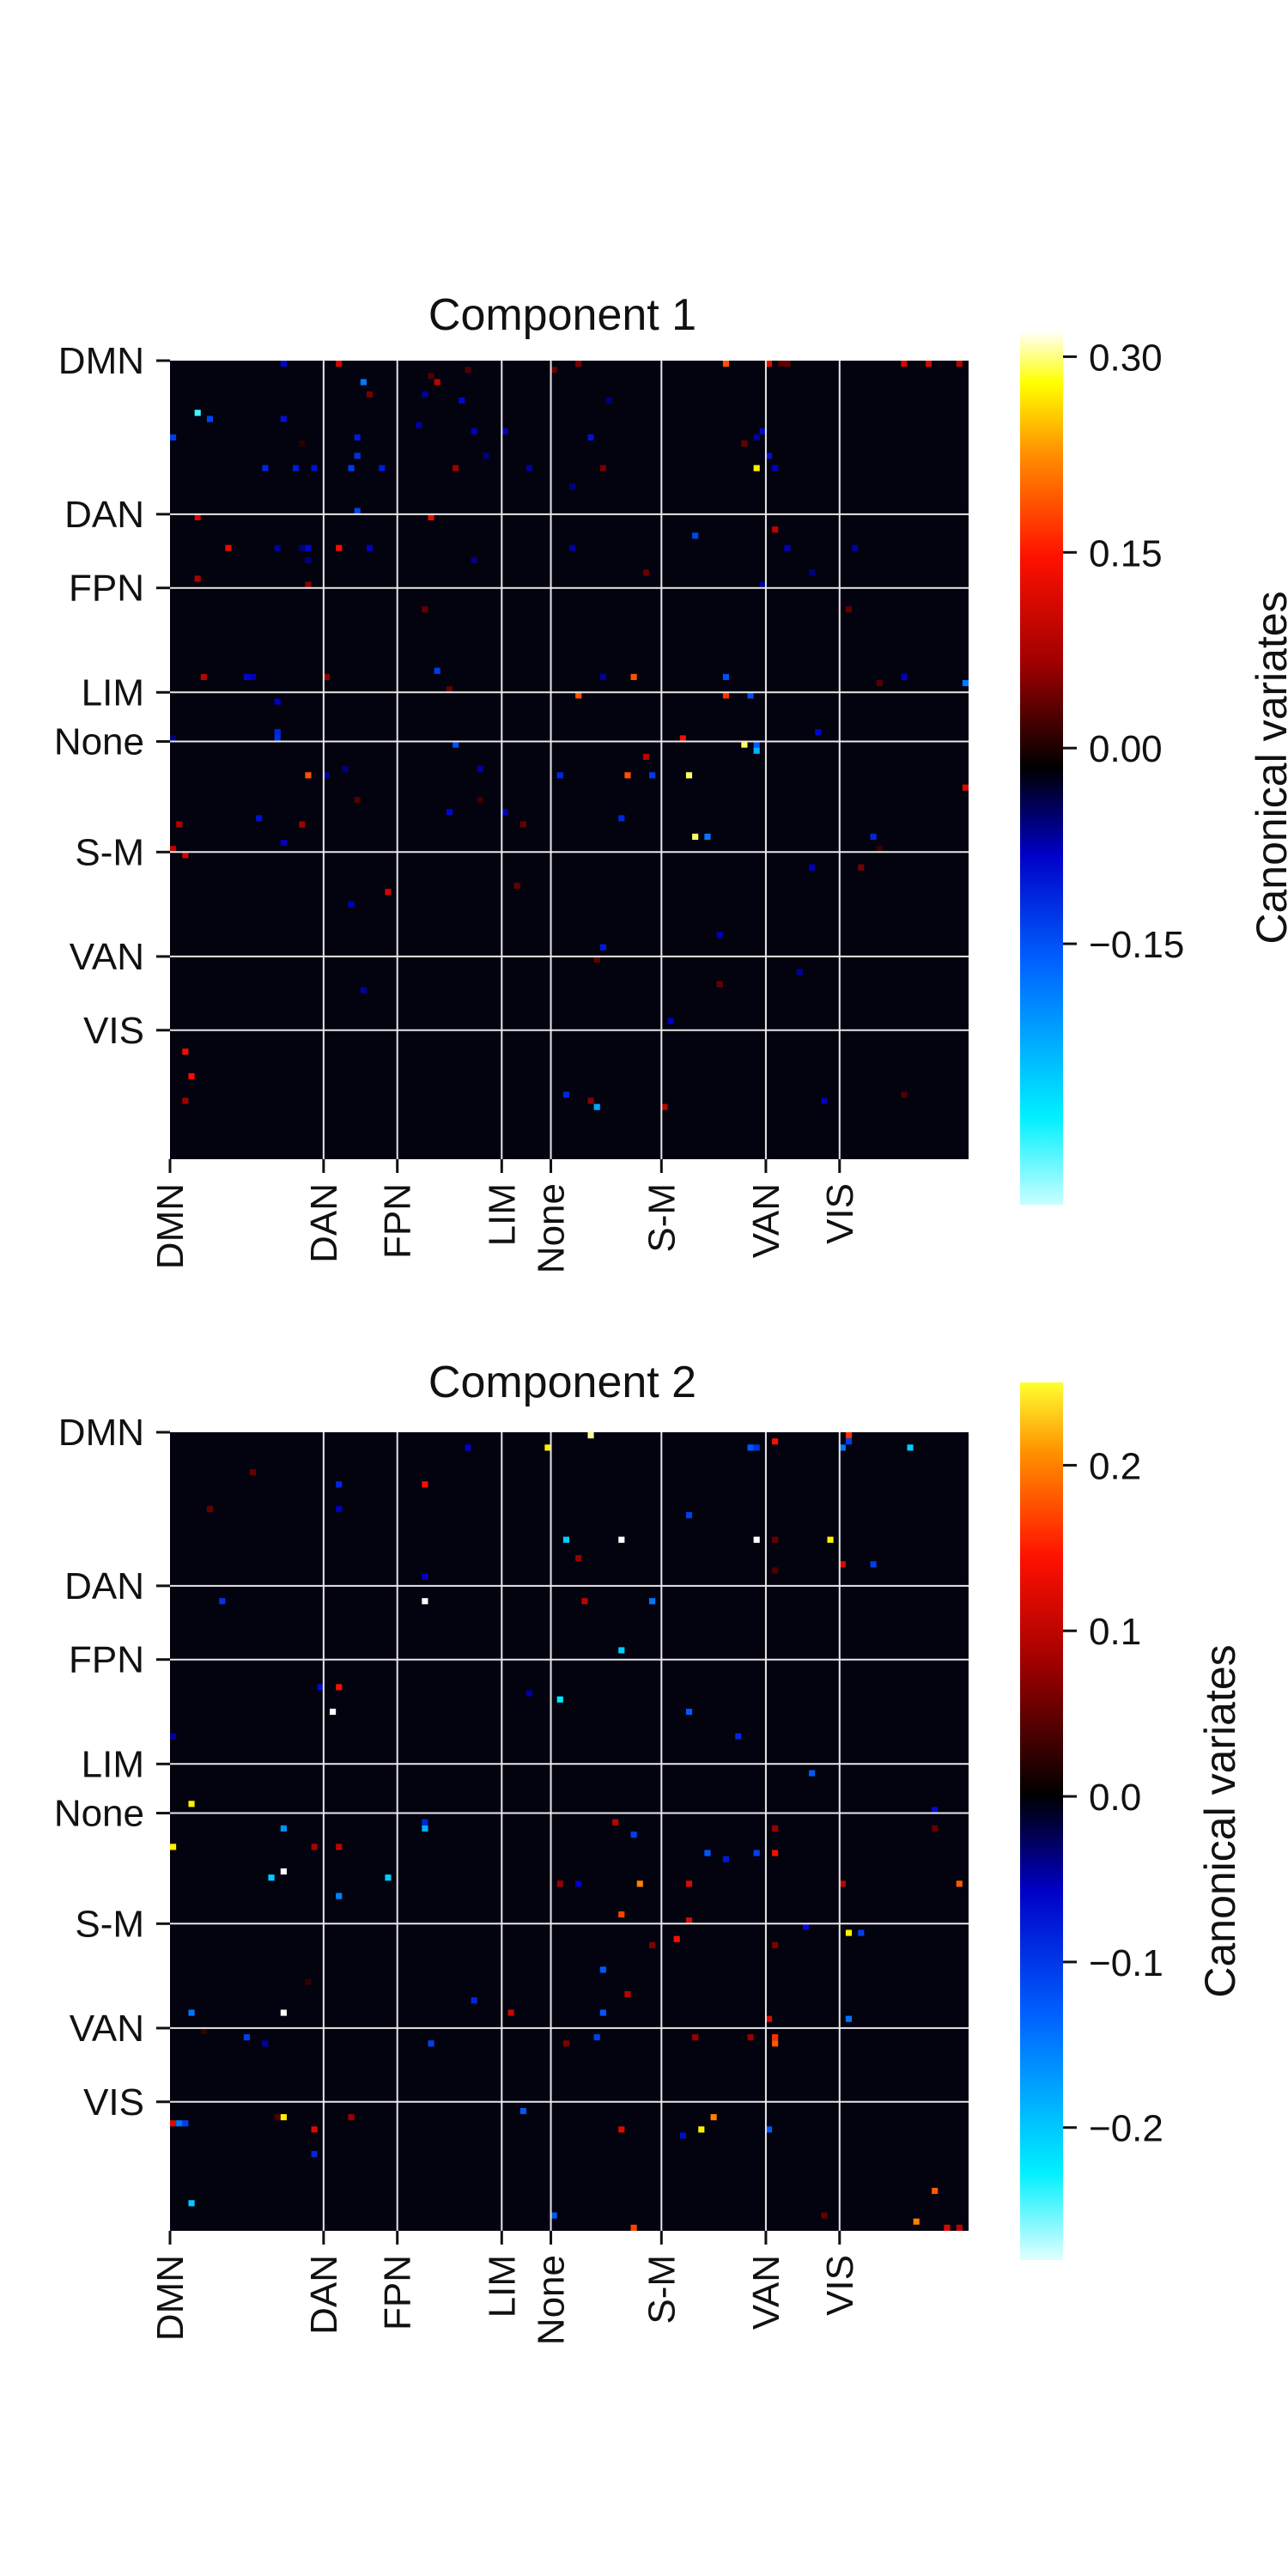 This screenshot has height=2576, width=1288. I want to click on colorbar-tick-label: 0.1, so click(1115, 1632).